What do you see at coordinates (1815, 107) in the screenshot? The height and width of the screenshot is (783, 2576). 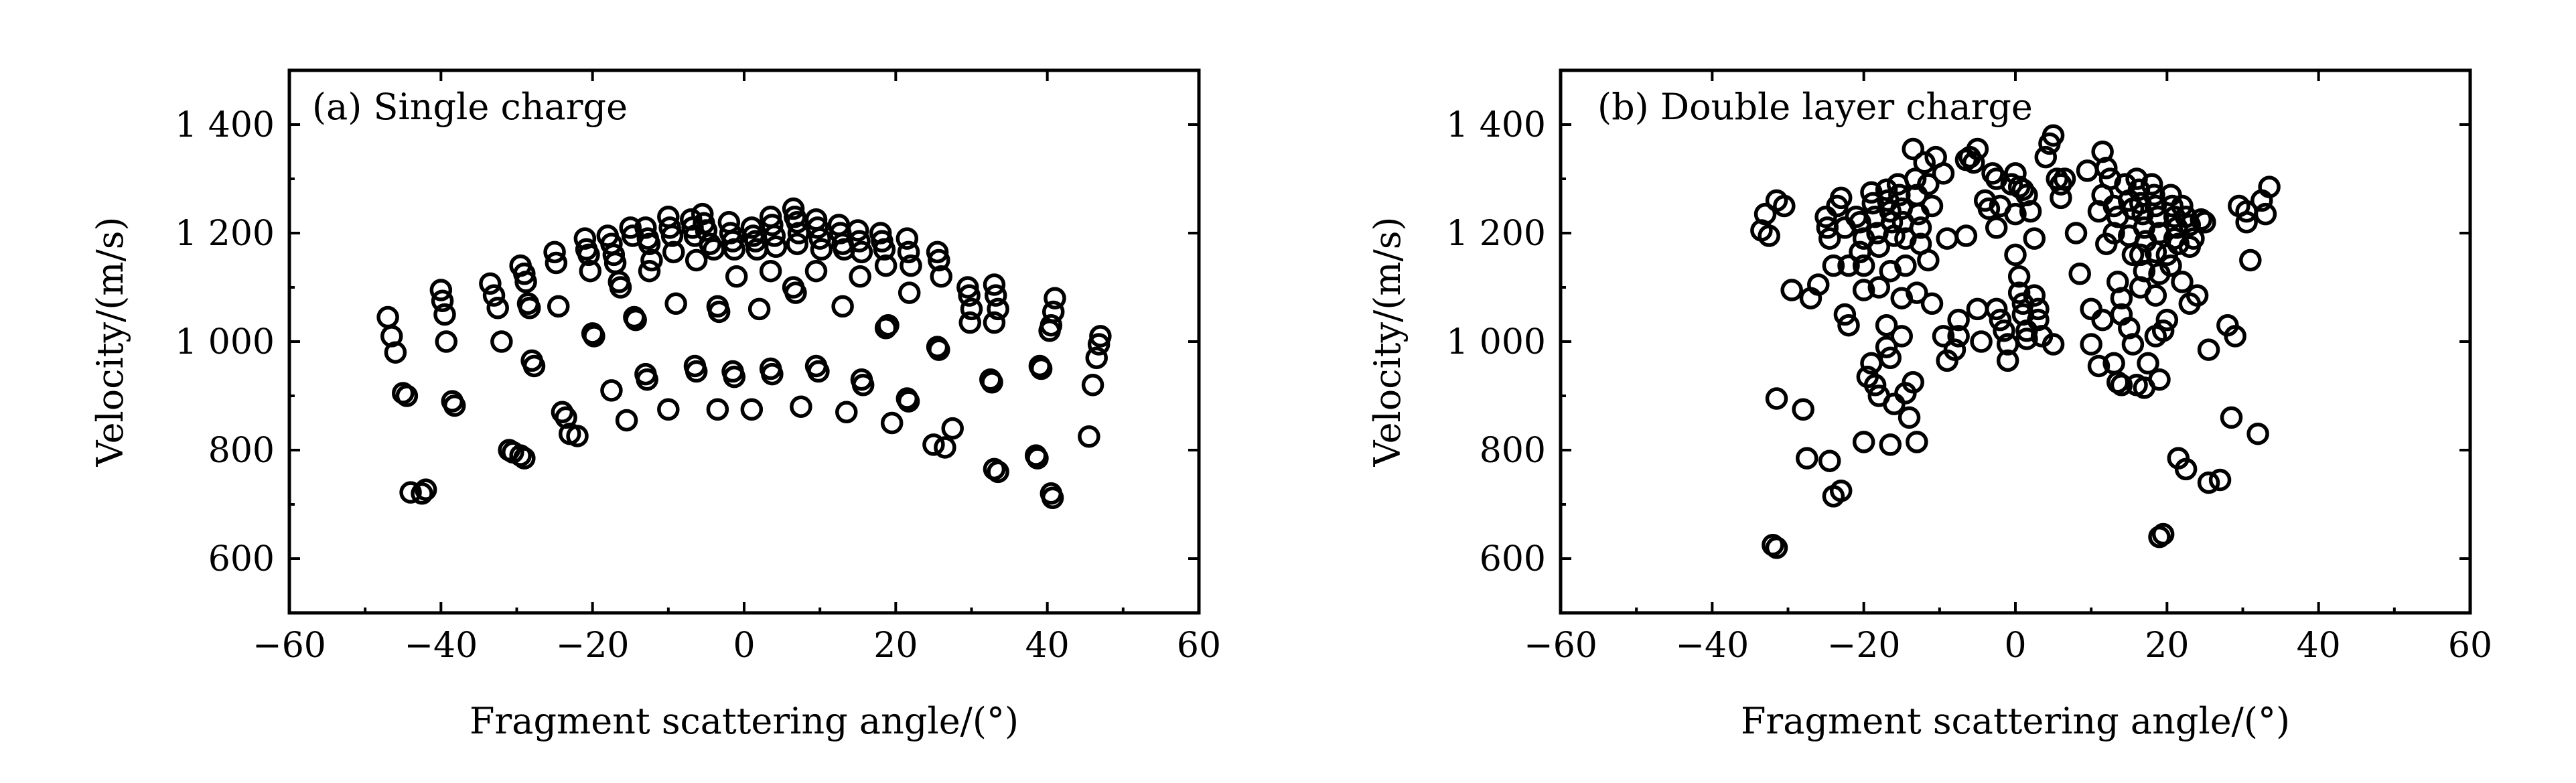 I see `chart-title: (b) Double layer charge` at bounding box center [1815, 107].